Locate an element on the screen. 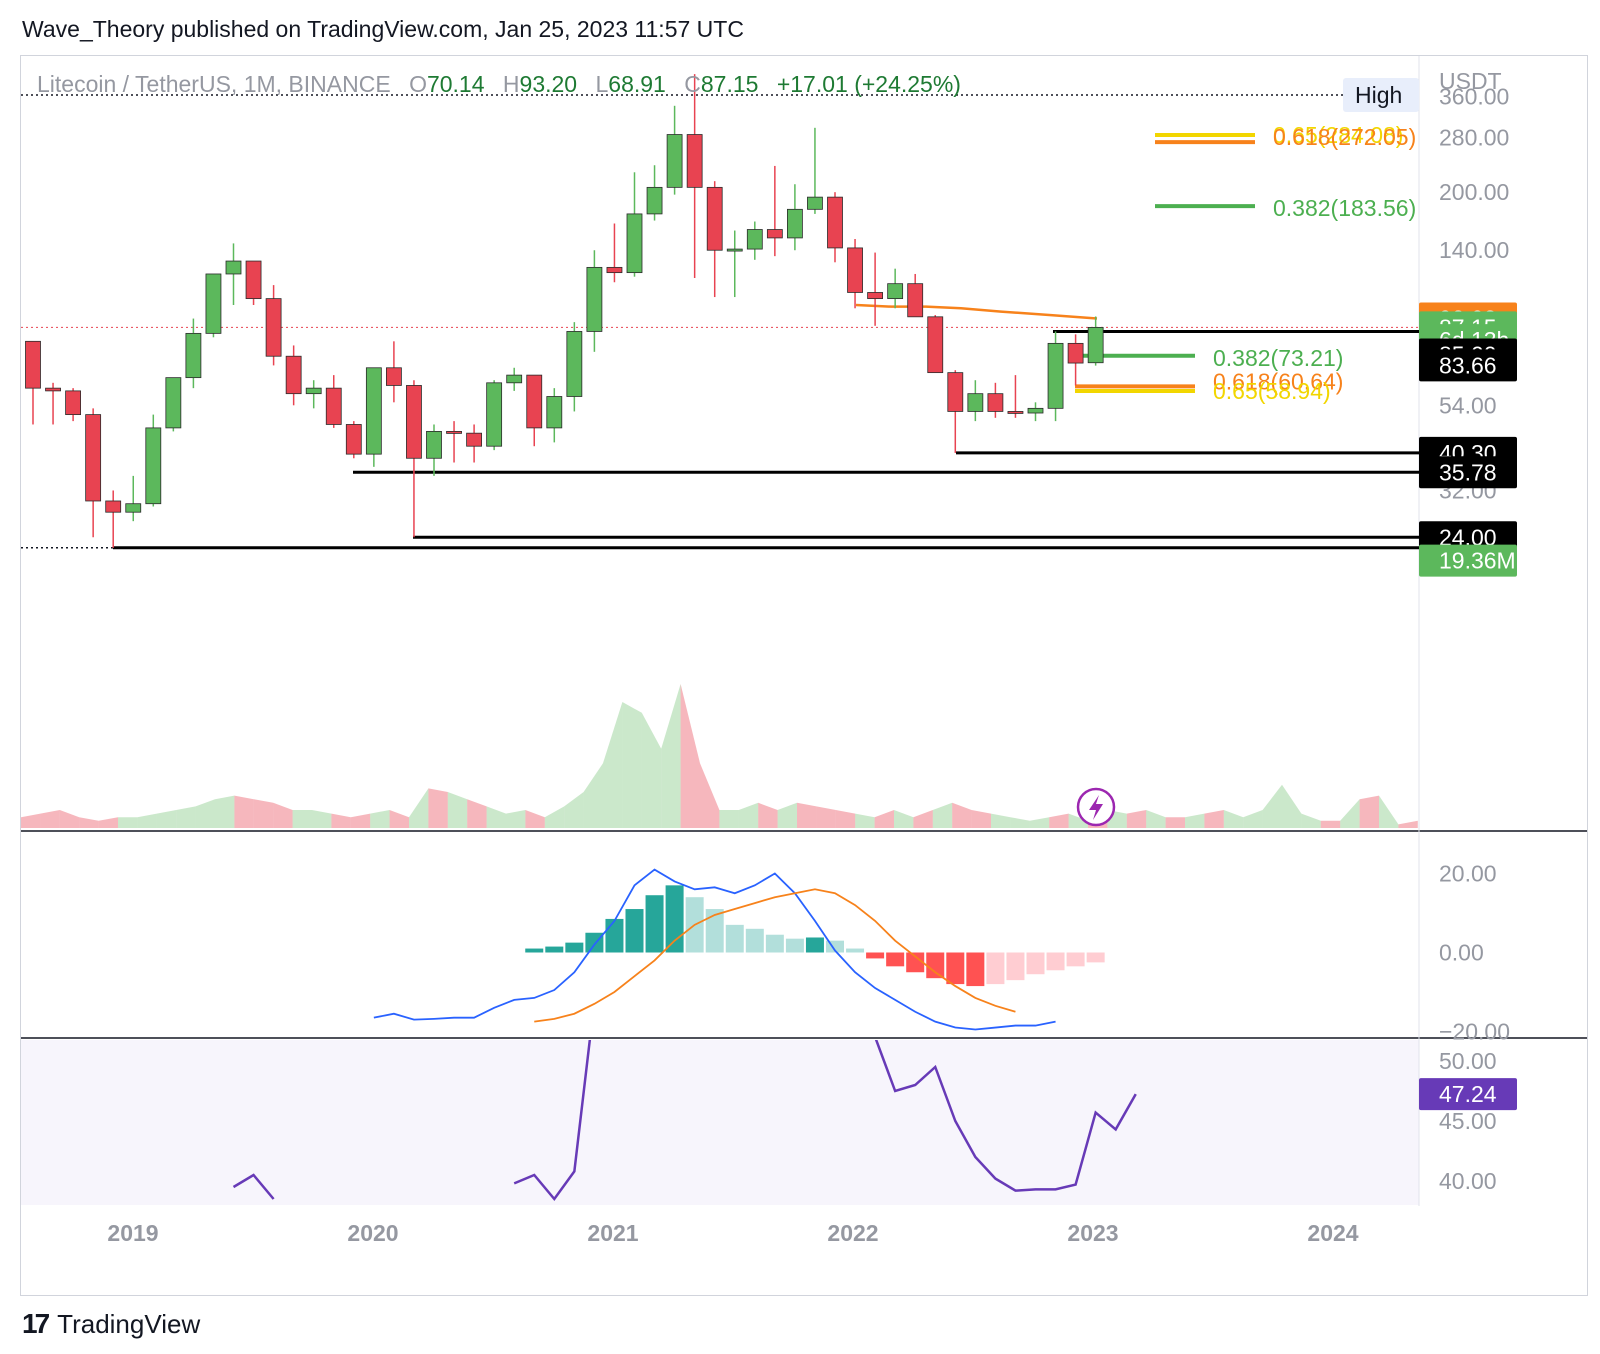 The image size is (1600, 1354). price-tag-label: 83.66 is located at coordinates (1468, 365).